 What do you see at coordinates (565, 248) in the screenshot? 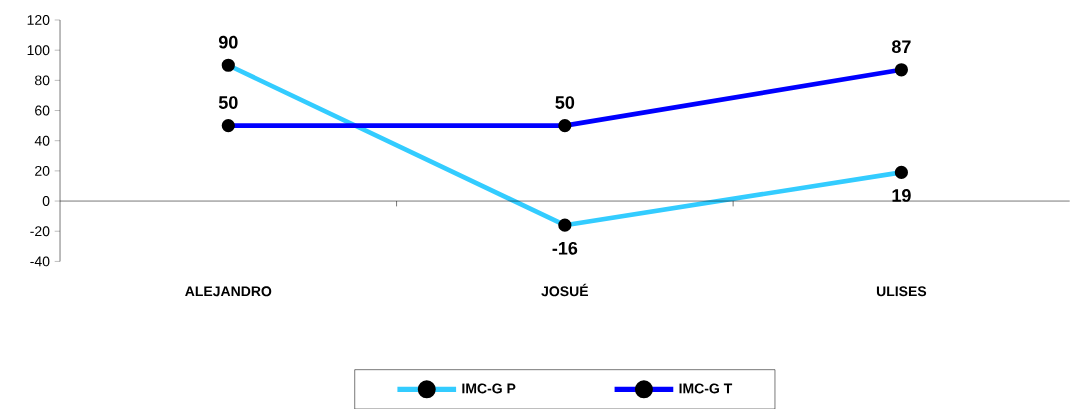
I see `data-label: -16` at bounding box center [565, 248].